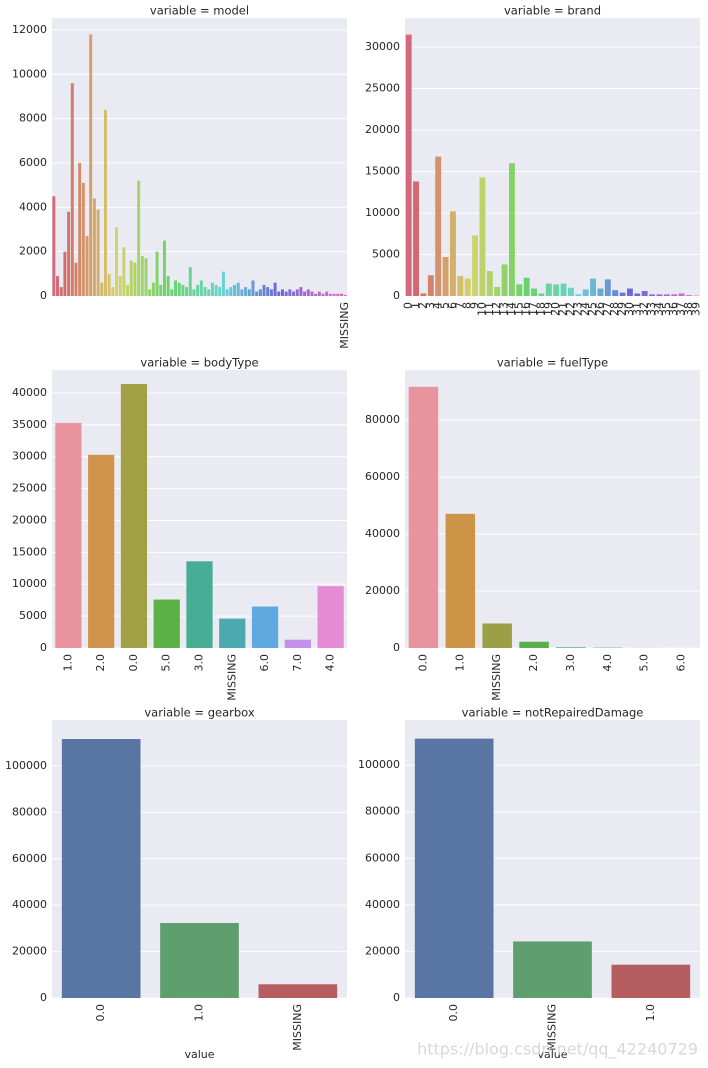 This screenshot has height=1068, width=708. What do you see at coordinates (264, 663) in the screenshot?
I see `x-tick-label: 6.0` at bounding box center [264, 663].